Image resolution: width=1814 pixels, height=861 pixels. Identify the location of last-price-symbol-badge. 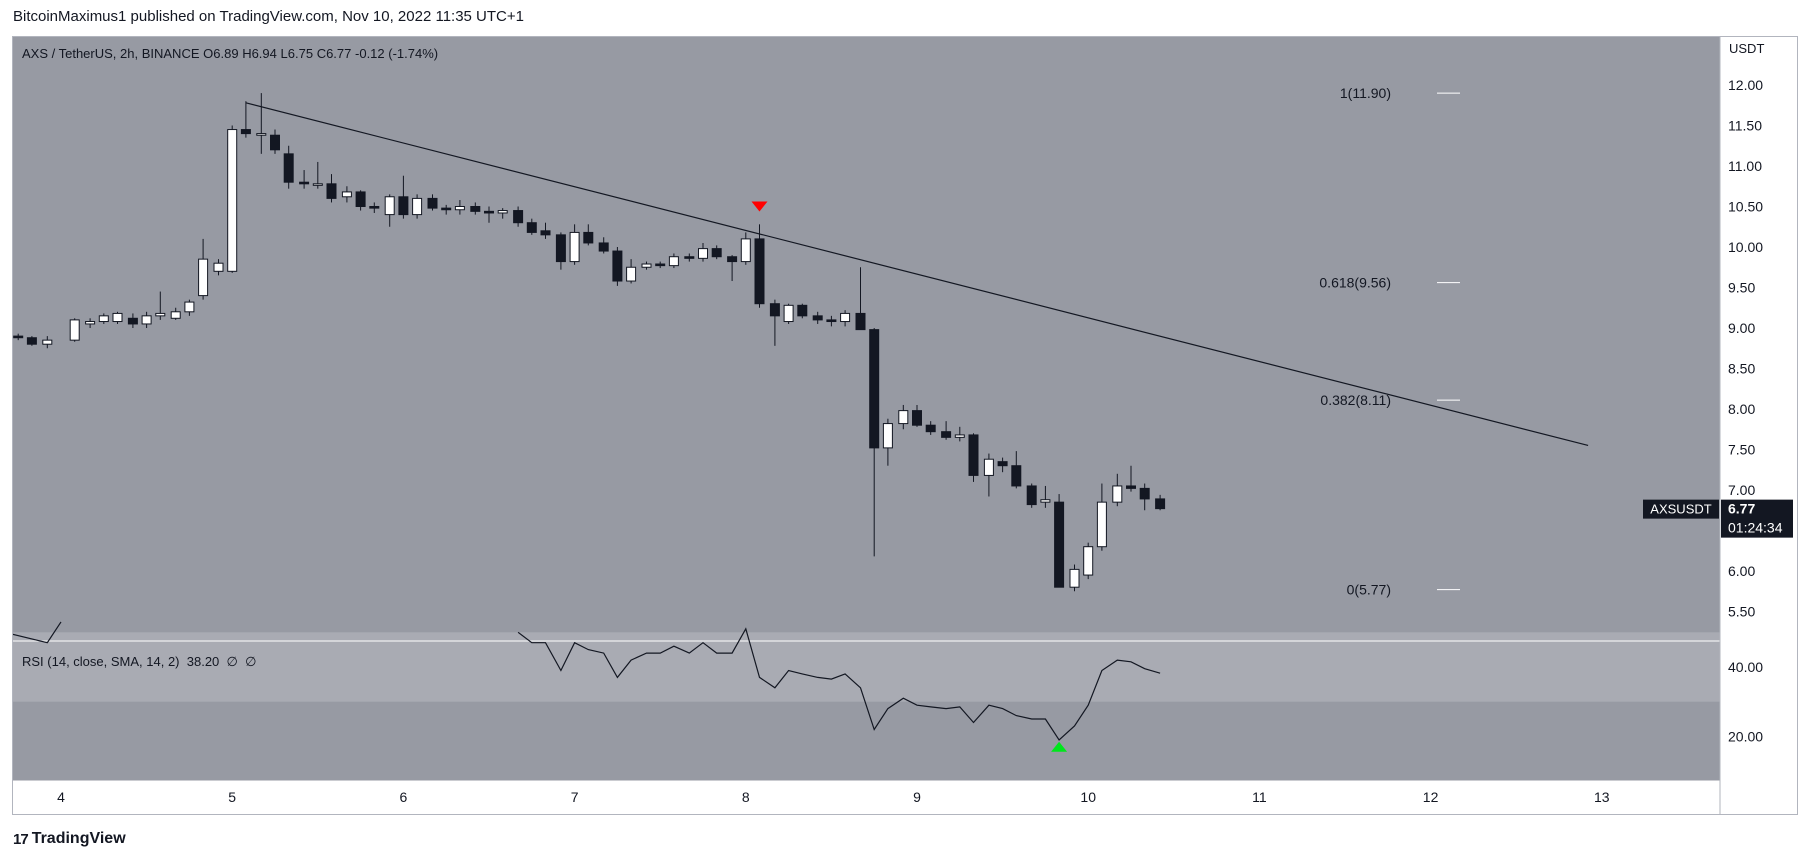
(1681, 509).